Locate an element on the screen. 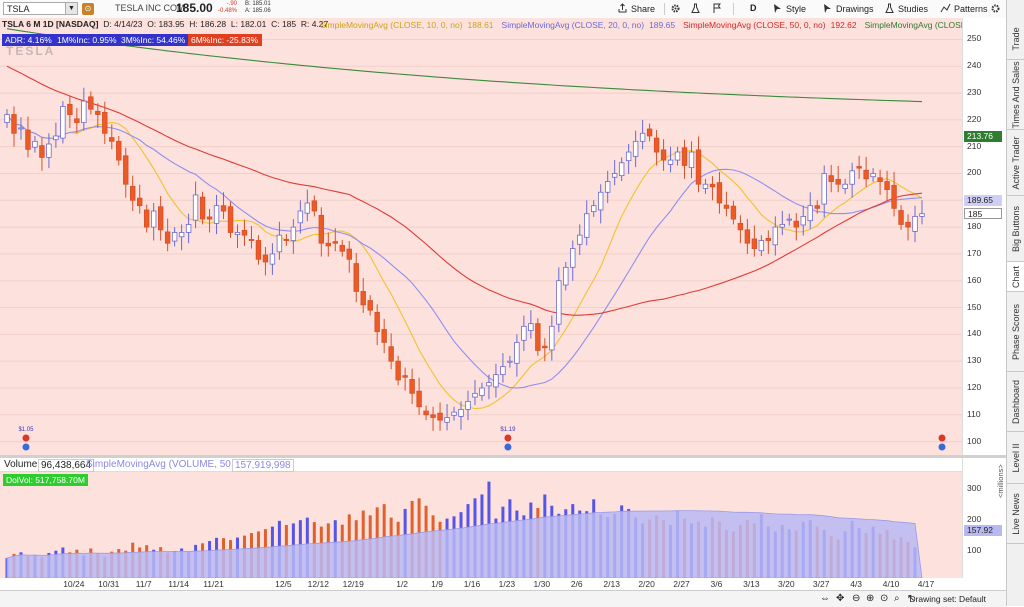  tab-phase-scores: Phase Scores is located at coordinates (1015, 332).